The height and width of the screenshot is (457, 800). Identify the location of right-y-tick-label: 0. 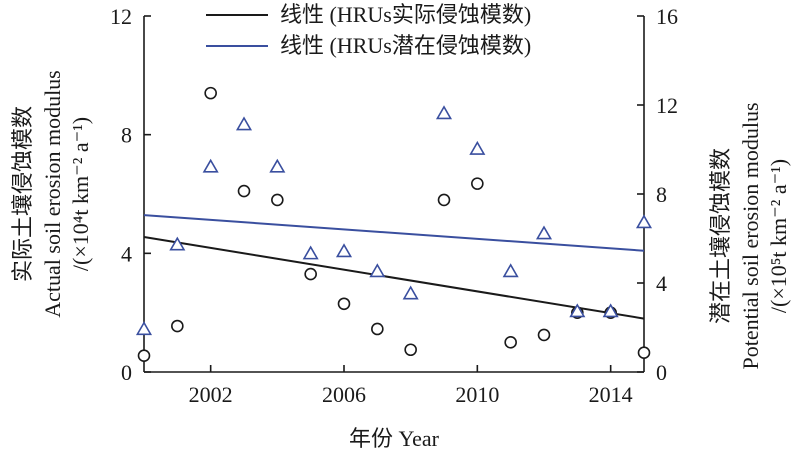
(661, 372).